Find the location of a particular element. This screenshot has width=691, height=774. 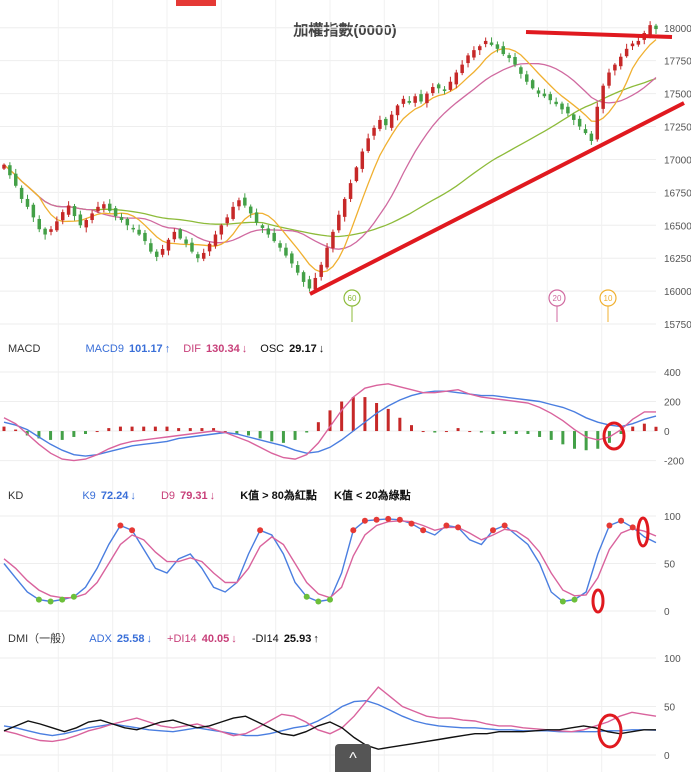

macd-lines is located at coordinates (330, 422).